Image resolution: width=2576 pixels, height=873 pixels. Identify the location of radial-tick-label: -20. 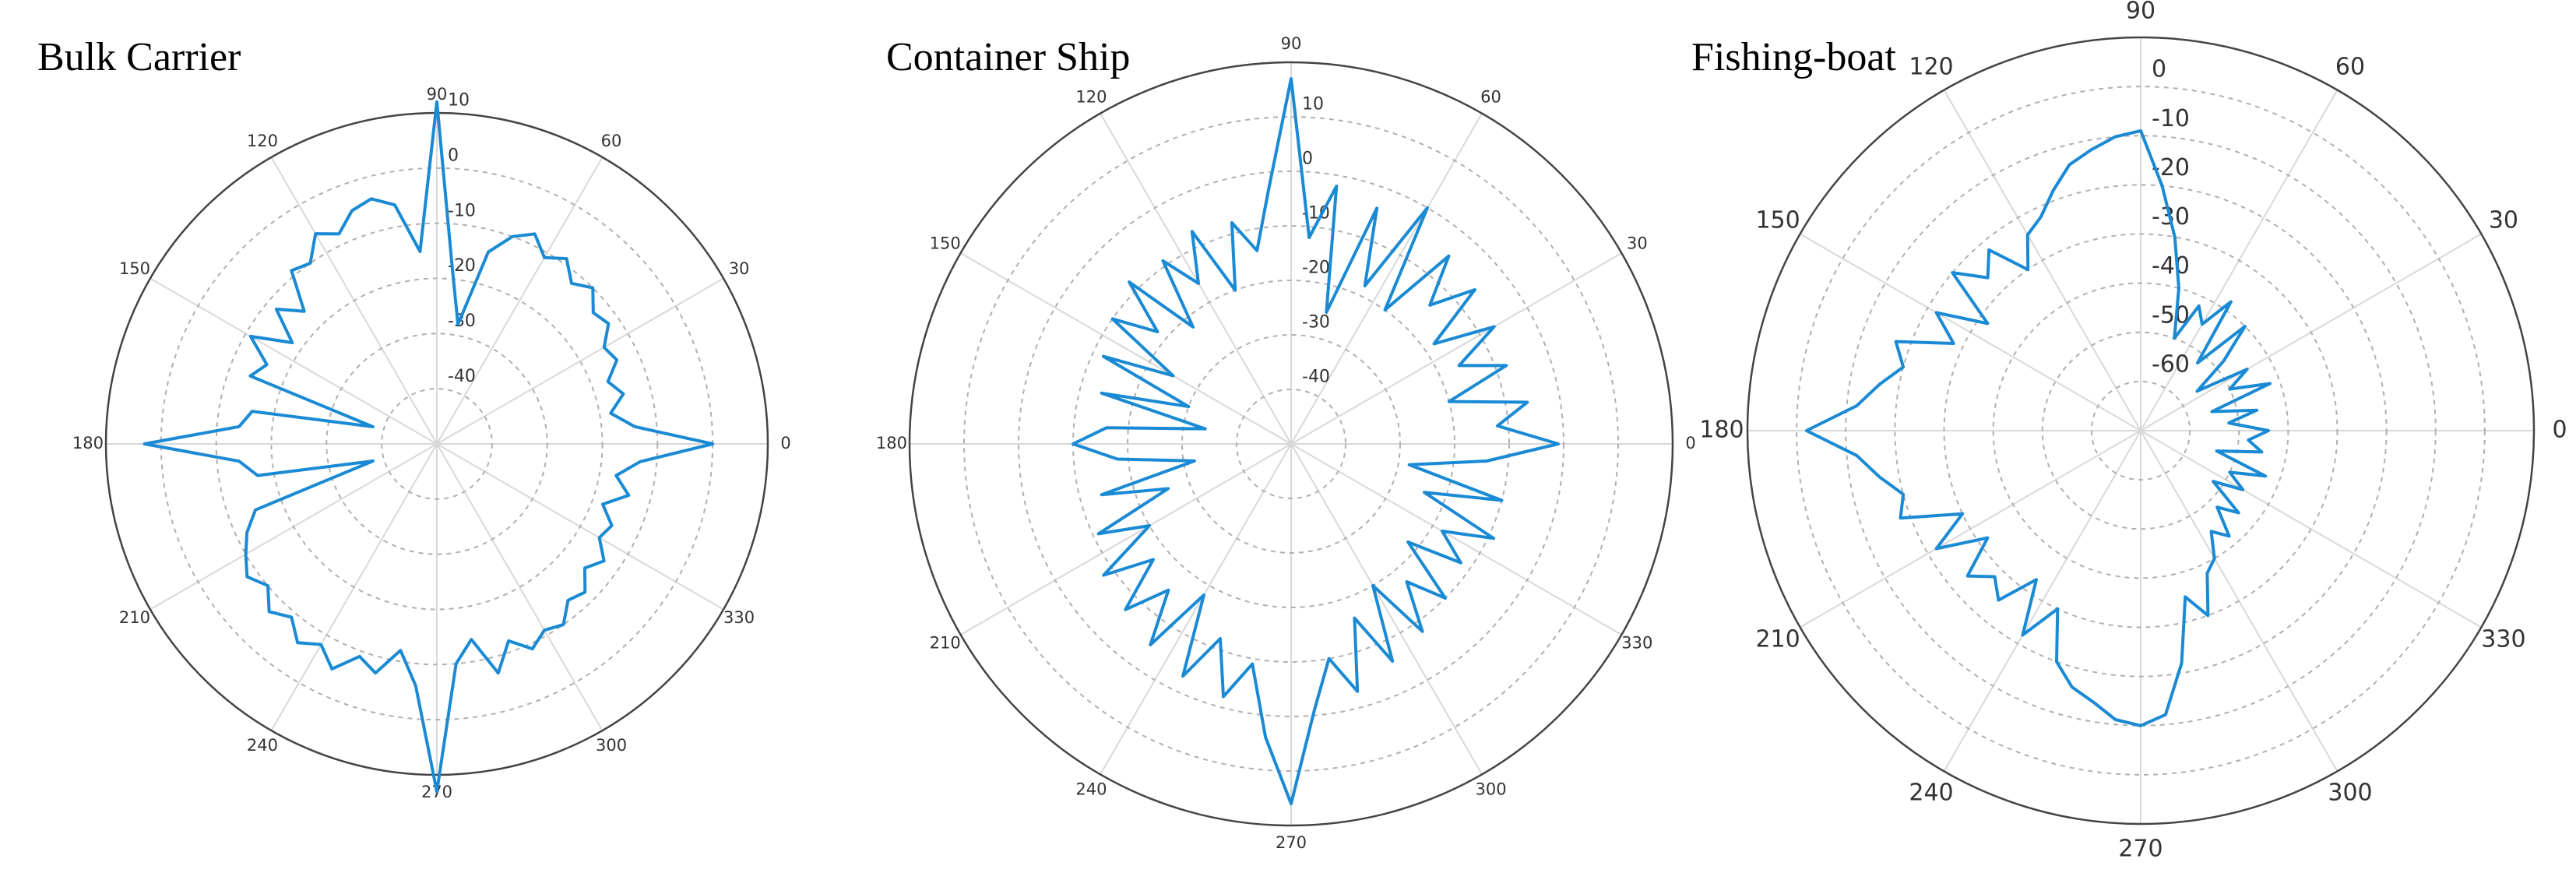
(1316, 268).